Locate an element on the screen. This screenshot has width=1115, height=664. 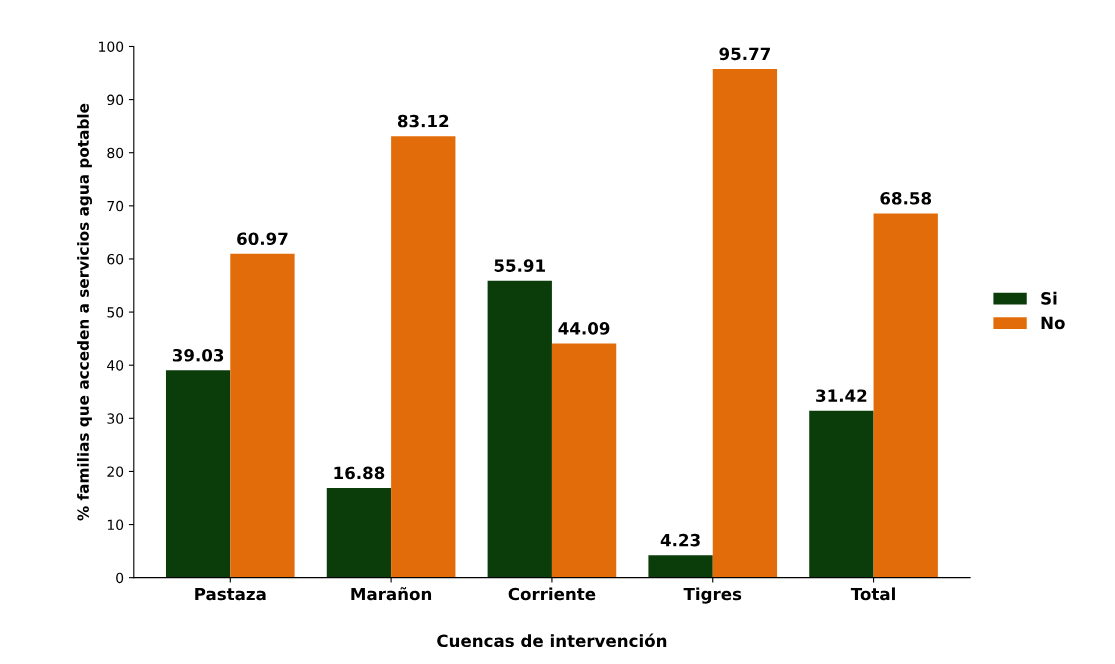
data-label: 83.12 is located at coordinates (423, 121).